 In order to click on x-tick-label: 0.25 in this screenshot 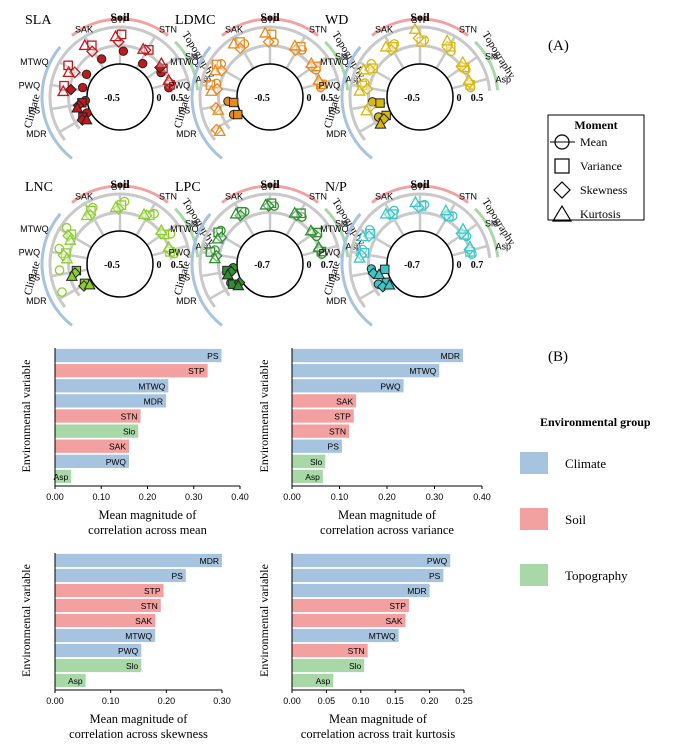, I will do `click(464, 701)`.